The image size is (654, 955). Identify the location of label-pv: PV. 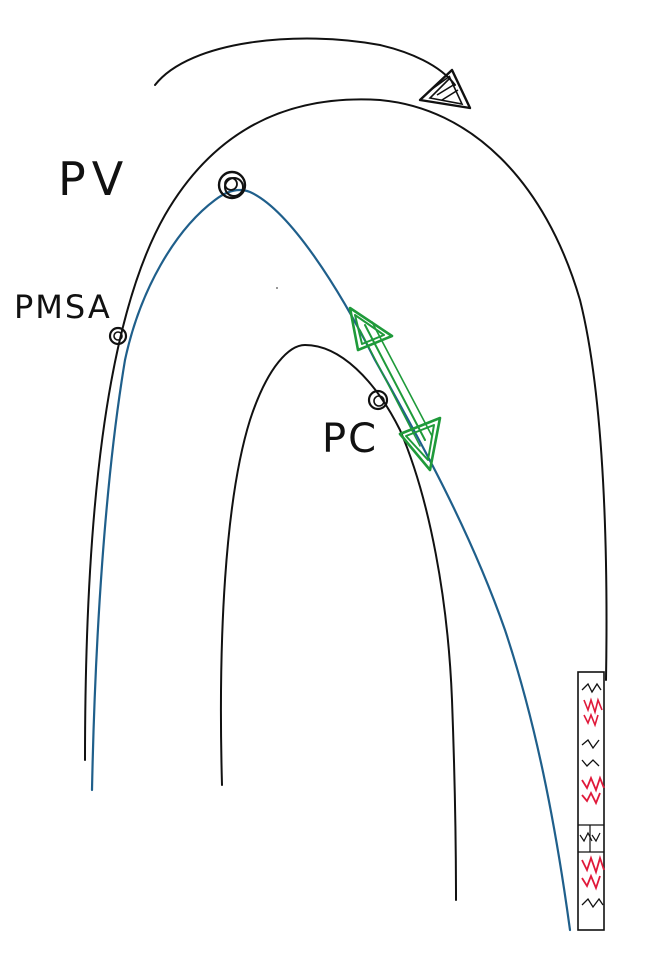
(93, 179).